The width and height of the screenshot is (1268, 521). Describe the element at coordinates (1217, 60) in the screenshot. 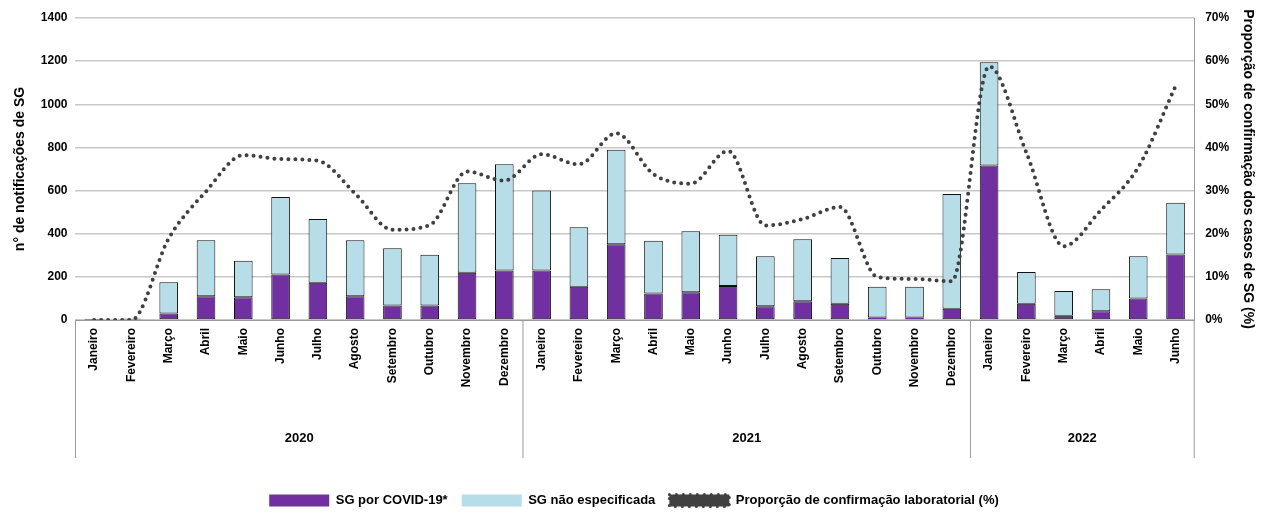

I see `y2-tick-label: 60%` at that location.